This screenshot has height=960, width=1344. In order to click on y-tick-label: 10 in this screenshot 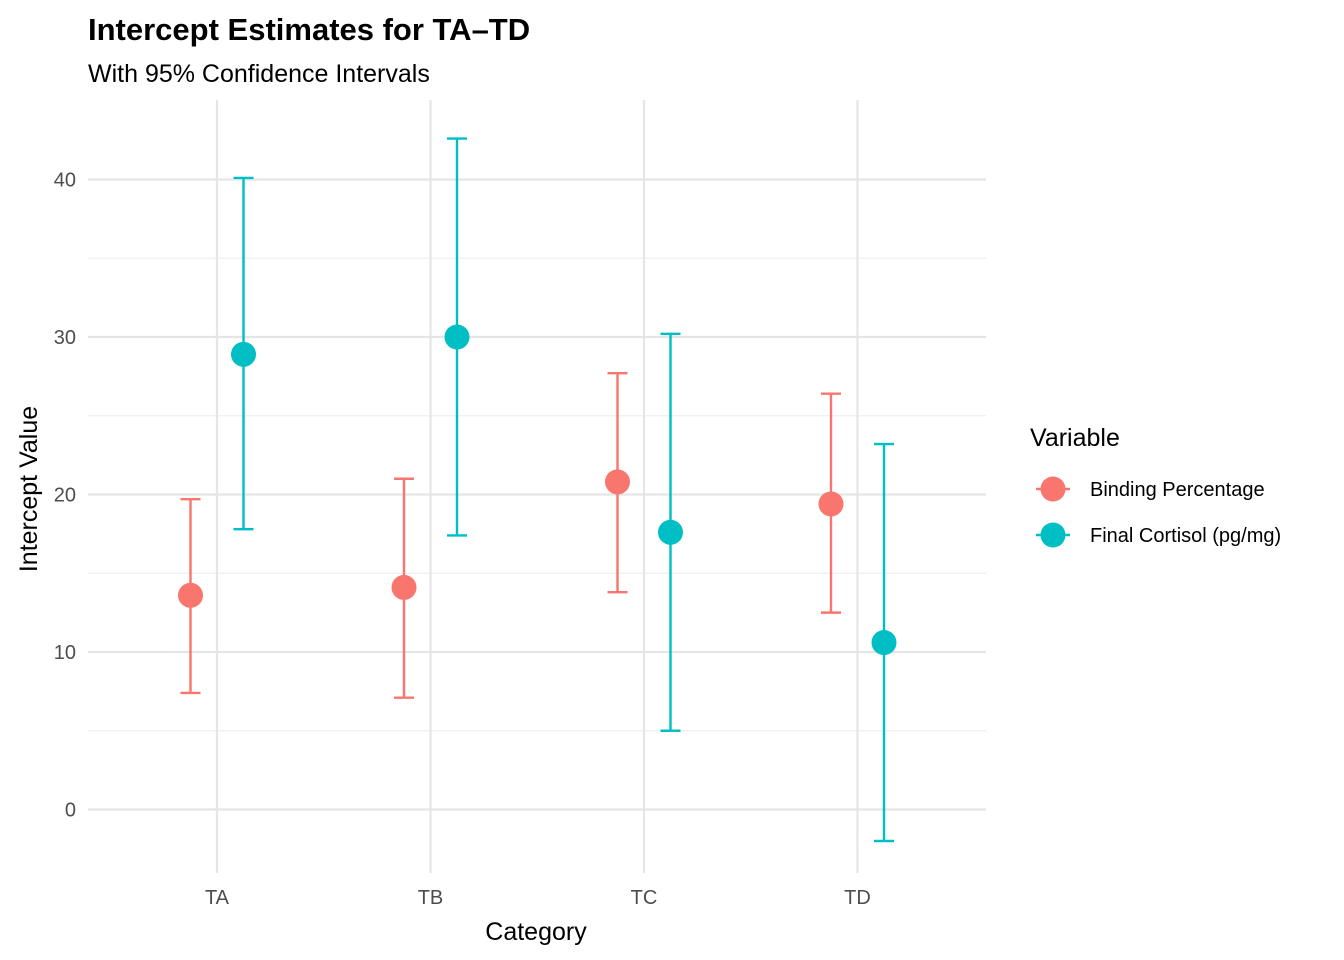, I will do `click(65, 653)`.